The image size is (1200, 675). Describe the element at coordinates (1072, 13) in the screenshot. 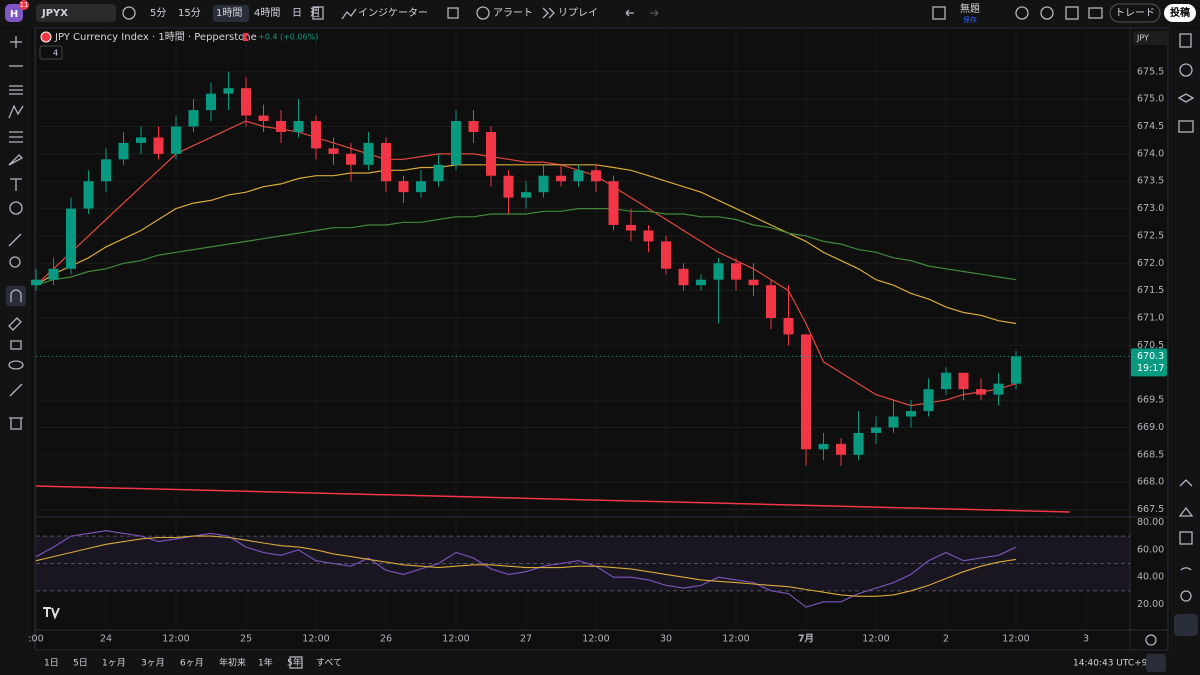

I see `fullscreen-button` at that location.